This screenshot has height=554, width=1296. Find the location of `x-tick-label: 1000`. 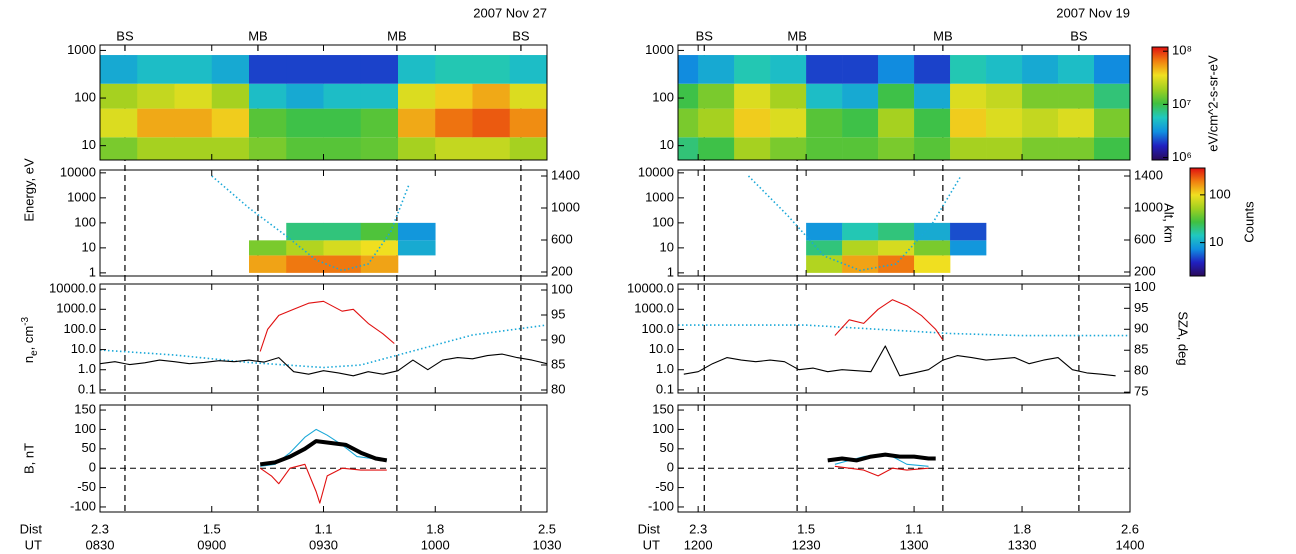

x-tick-label: 1000 is located at coordinates (435, 544).